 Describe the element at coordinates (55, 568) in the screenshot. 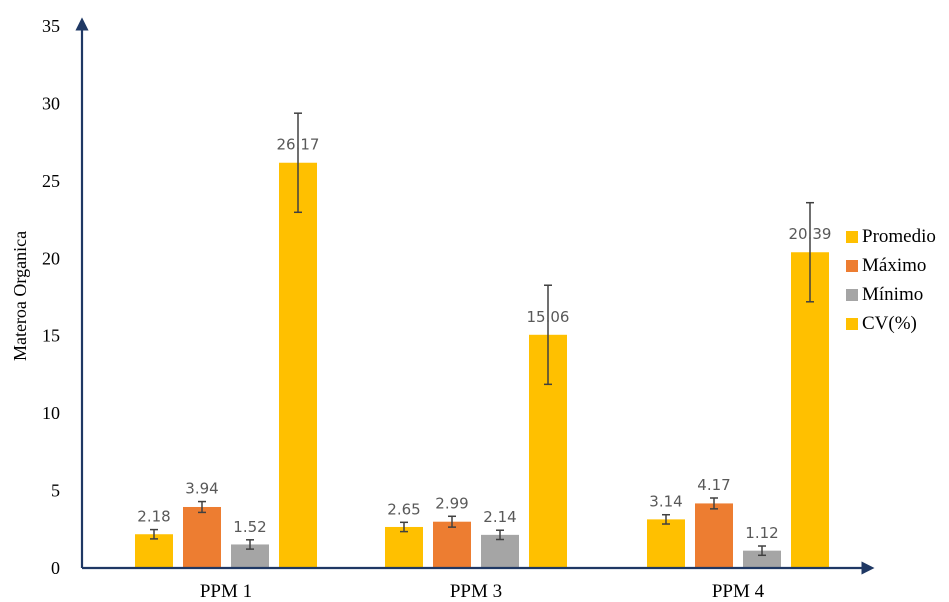

I see `y-tick-label: 0` at that location.